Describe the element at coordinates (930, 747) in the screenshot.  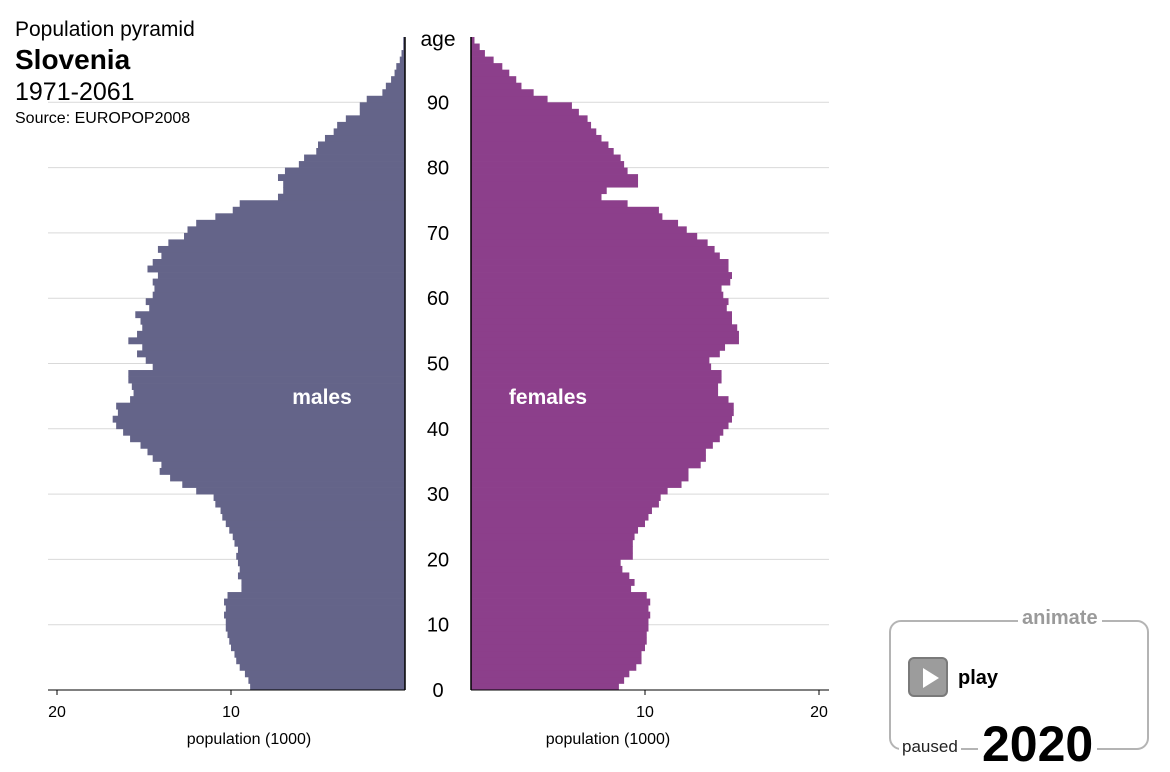
I see `status-label: paused` at that location.